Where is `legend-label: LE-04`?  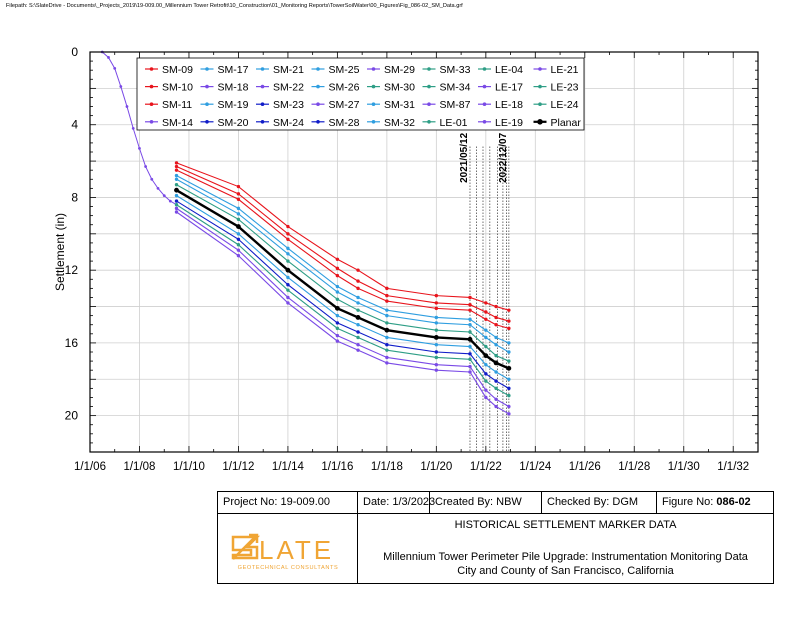
legend-label: LE-04 is located at coordinates (509, 70).